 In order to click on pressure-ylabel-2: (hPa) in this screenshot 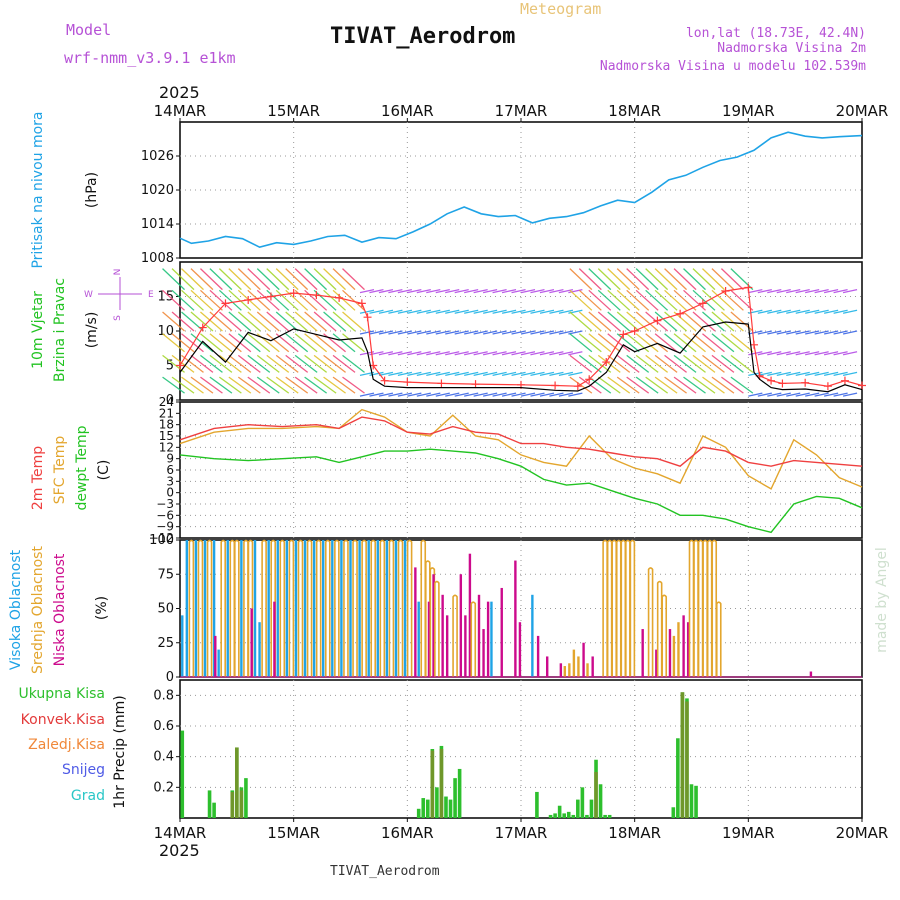, I will do `click(92, 190)`.